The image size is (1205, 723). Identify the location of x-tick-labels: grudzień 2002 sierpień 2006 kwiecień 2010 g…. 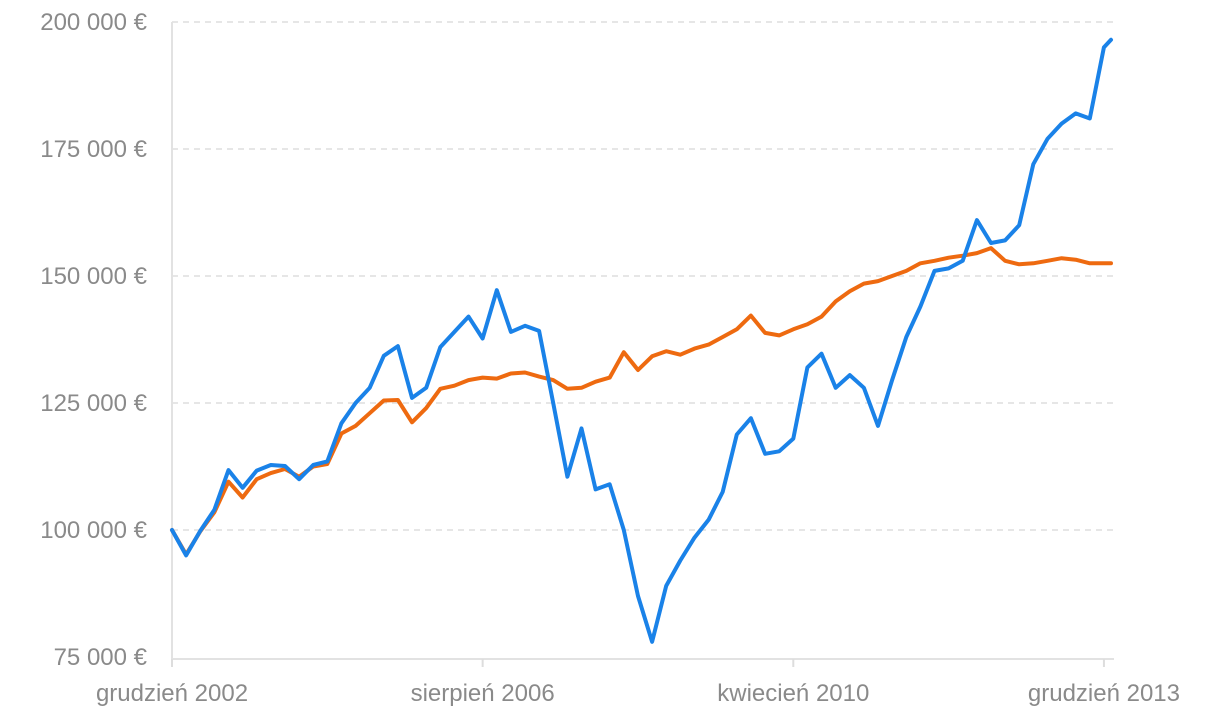
(638, 683).